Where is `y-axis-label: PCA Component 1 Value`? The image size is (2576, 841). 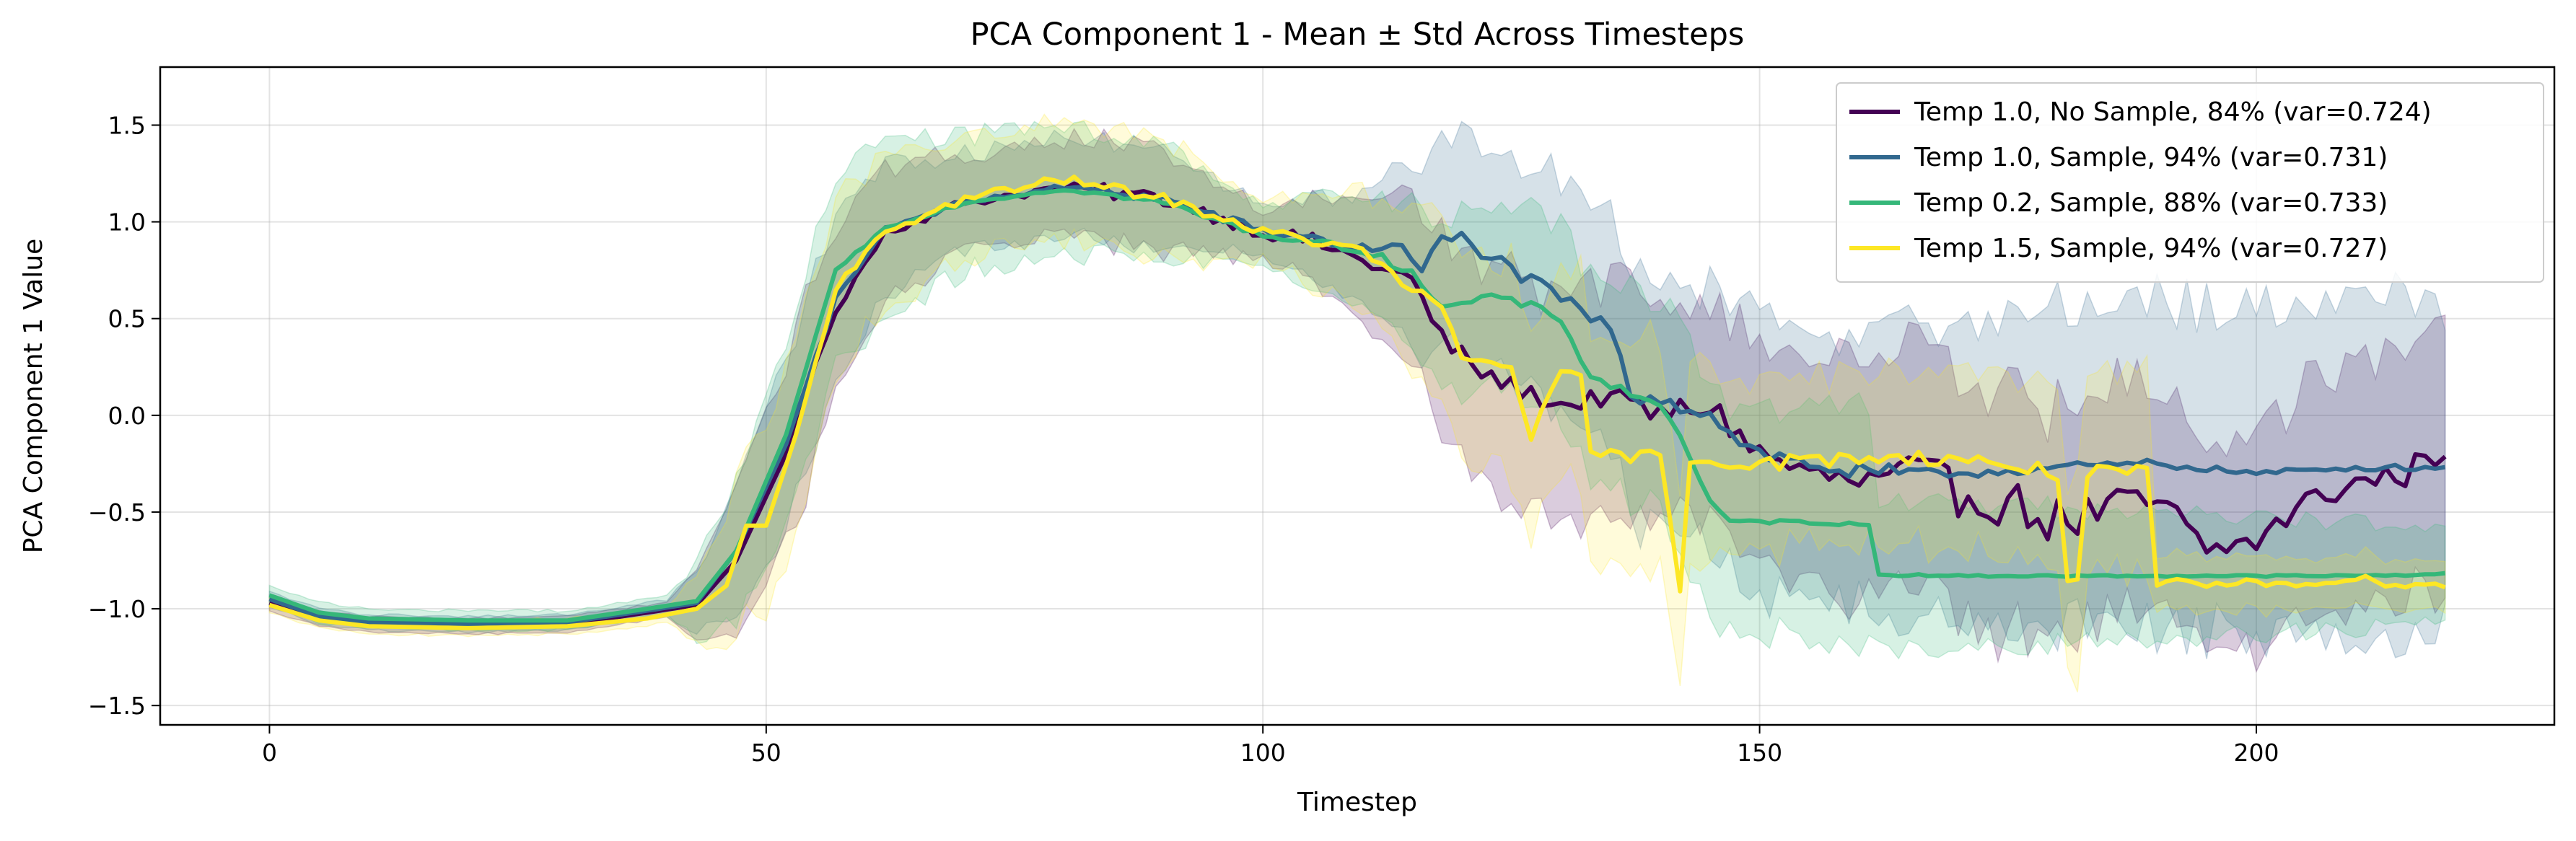 y-axis-label: PCA Component 1 Value is located at coordinates (33, 396).